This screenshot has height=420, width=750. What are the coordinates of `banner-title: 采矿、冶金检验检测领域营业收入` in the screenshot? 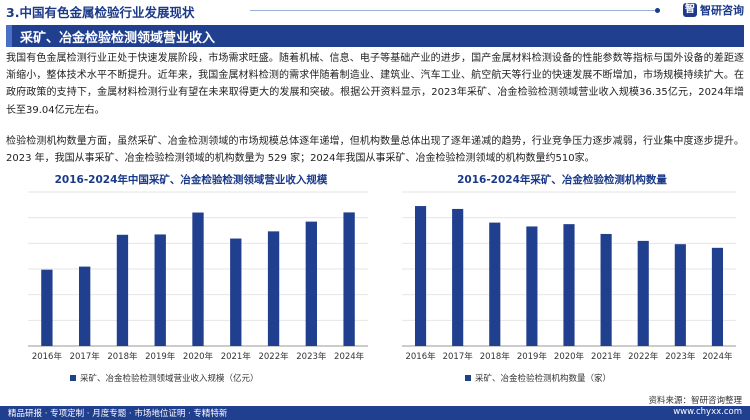 It's located at (118, 38).